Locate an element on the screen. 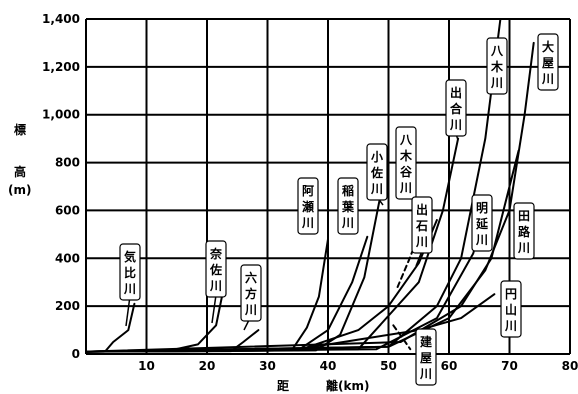  callout-label-4: 稲葉川 is located at coordinates (348, 206).